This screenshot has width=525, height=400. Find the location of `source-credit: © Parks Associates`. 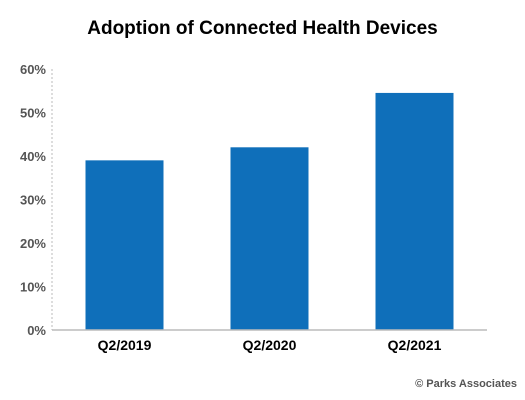

source-credit: © Parks Associates is located at coordinates (466, 384).